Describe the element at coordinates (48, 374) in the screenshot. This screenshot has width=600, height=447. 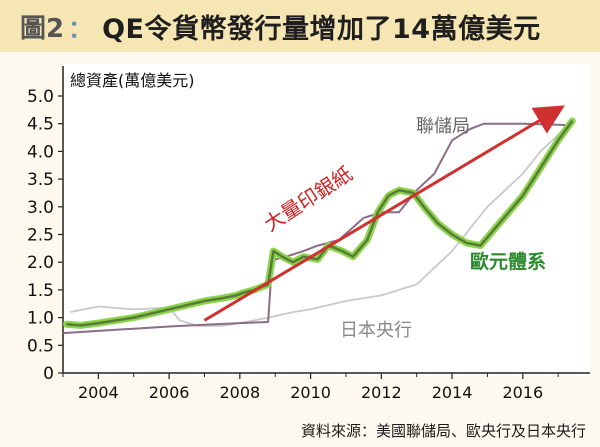
I see `y-tick-label: 0` at that location.